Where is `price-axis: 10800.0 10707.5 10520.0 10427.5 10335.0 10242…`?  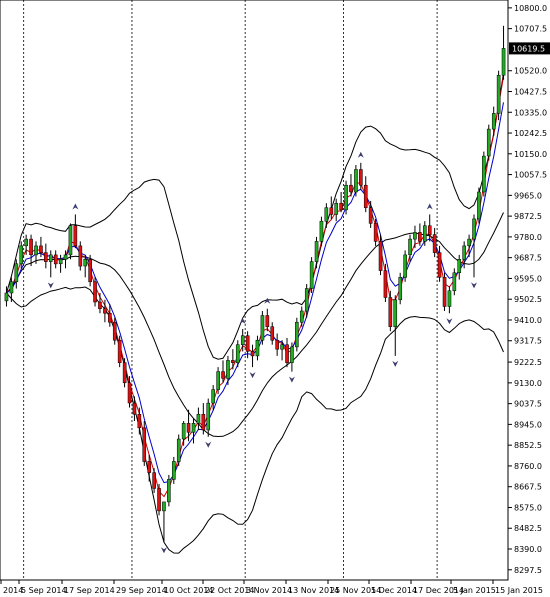 price-axis: 10800.0 10707.5 10520.0 10427.5 10335.0 10242… is located at coordinates (527, 289).